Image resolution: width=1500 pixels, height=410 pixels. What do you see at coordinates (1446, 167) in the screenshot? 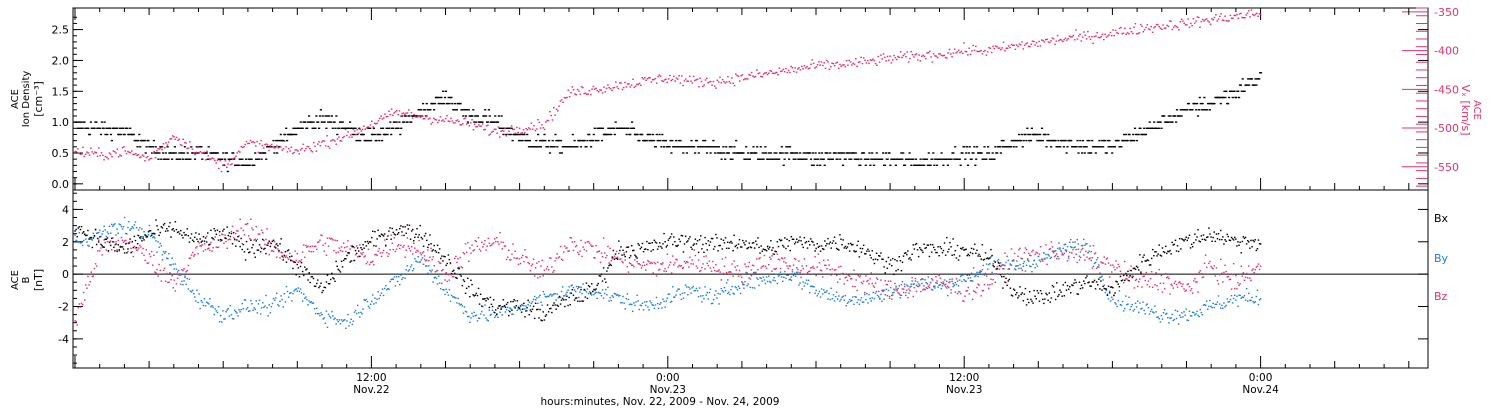
I see `velocity-tick-label: -550` at bounding box center [1446, 167].